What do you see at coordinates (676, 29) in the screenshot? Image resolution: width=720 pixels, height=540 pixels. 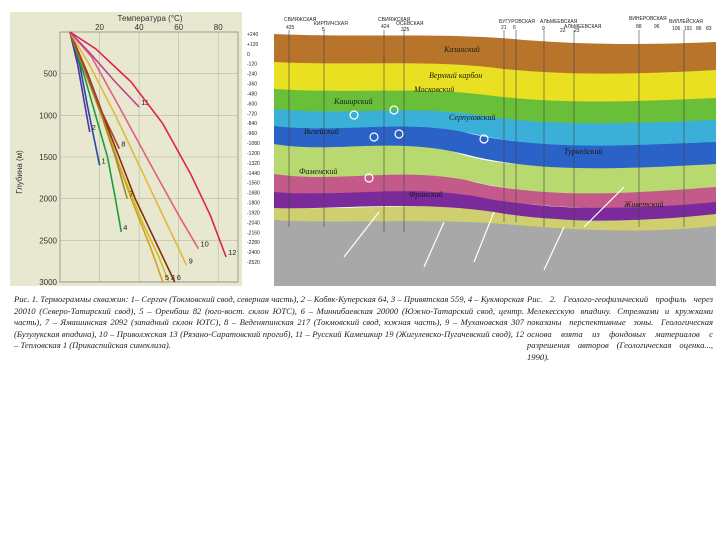 I see `well-number: 106` at bounding box center [676, 29].